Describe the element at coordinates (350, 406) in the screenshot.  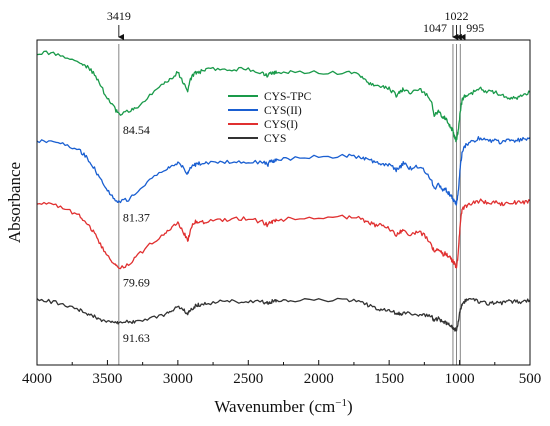
I see `x-axis-title-close: )` at that location.